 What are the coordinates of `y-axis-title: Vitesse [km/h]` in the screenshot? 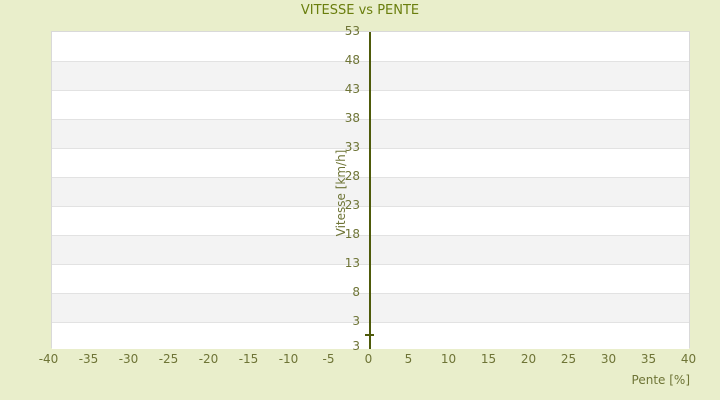 It's located at (341, 193).